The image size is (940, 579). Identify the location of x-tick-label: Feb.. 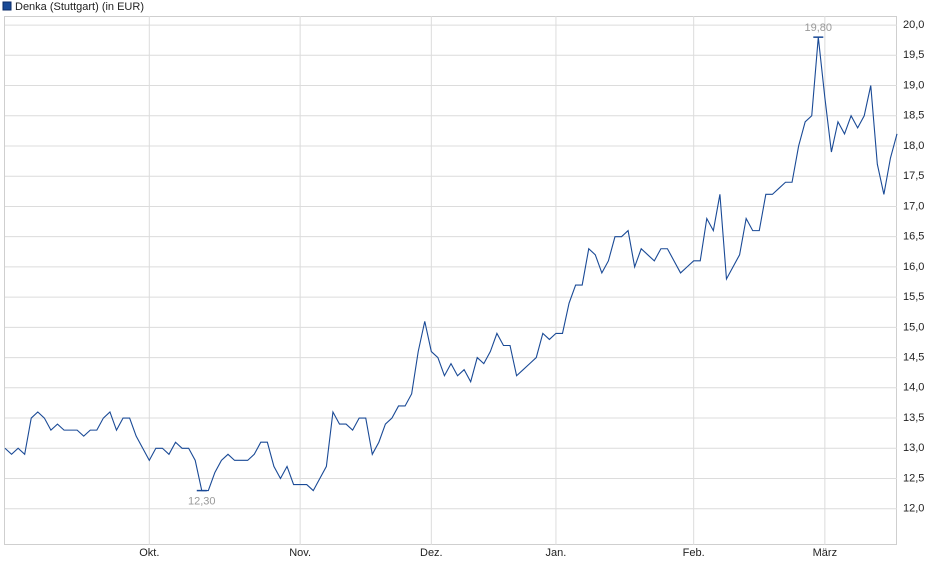
(694, 553).